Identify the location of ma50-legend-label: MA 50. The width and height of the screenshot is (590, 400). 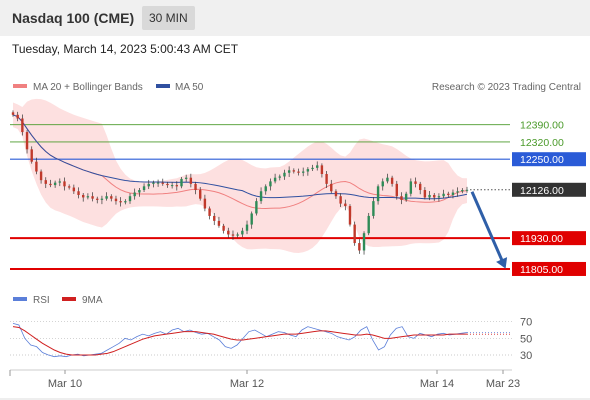
(189, 87).